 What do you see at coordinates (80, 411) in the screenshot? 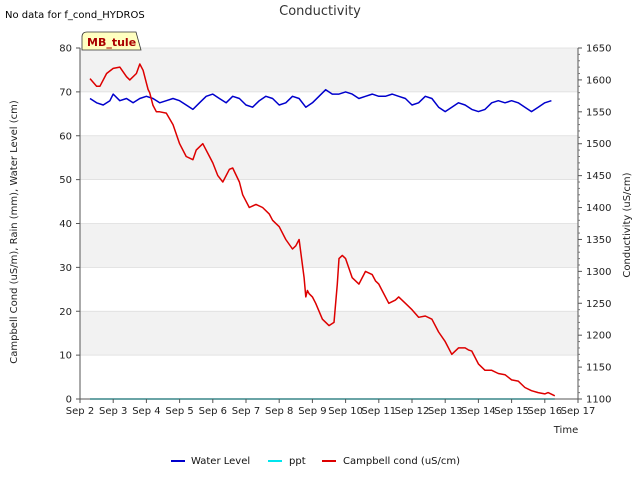
I see `x-tick-label: Sep 2` at bounding box center [80, 411].